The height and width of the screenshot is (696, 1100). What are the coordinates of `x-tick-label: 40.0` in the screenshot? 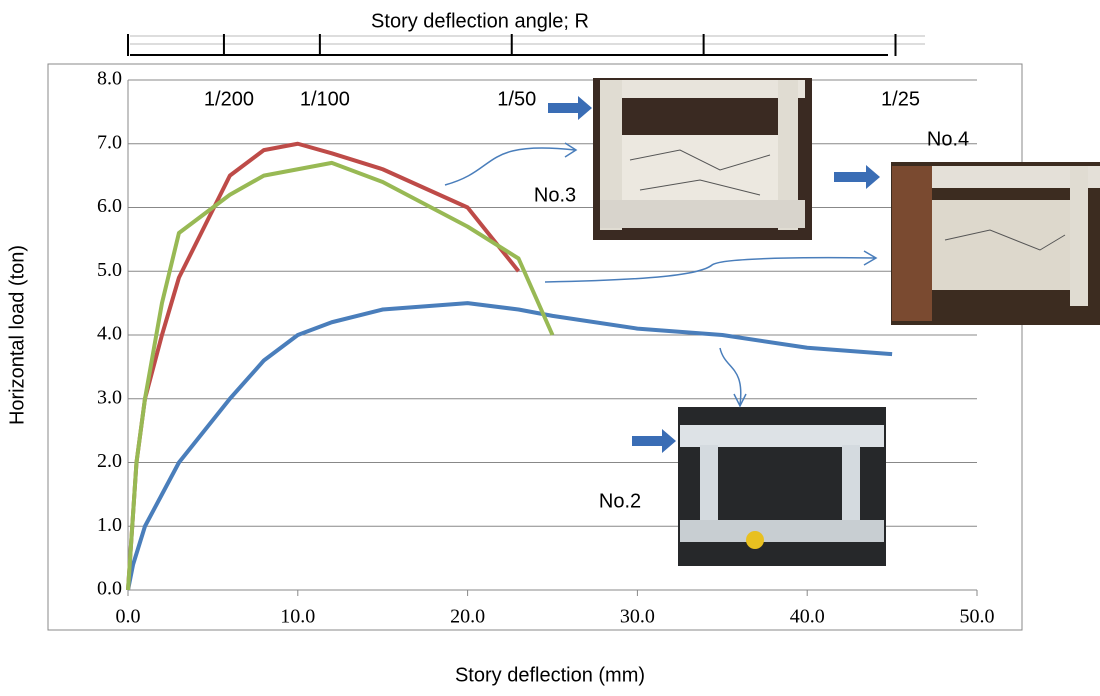 It's located at (807, 617).